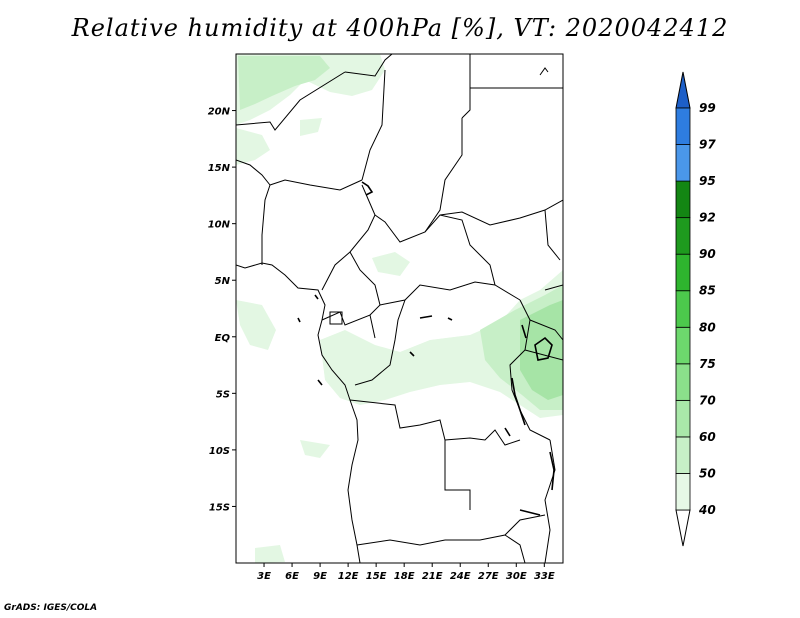 Image resolution: width=800 pixels, height=618 pixels. I want to click on humidity-area-gulf, so click(256, 325).